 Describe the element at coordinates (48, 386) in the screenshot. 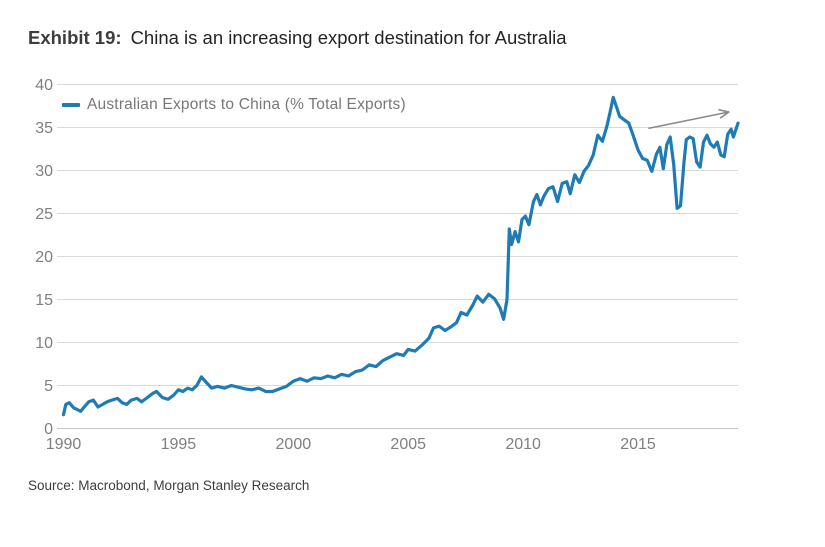

I see `y-axis-tick-label: 5` at that location.